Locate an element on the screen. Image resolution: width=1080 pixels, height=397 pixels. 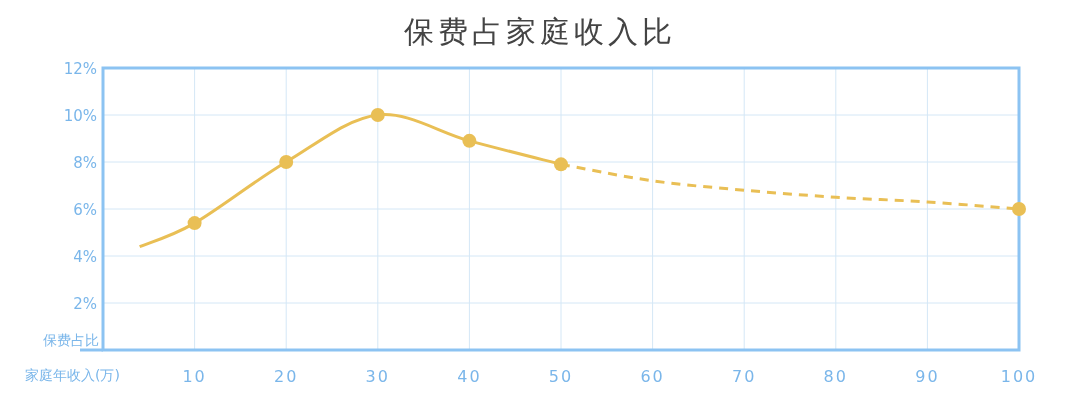
x-tick-label: 30 is located at coordinates (377, 376).